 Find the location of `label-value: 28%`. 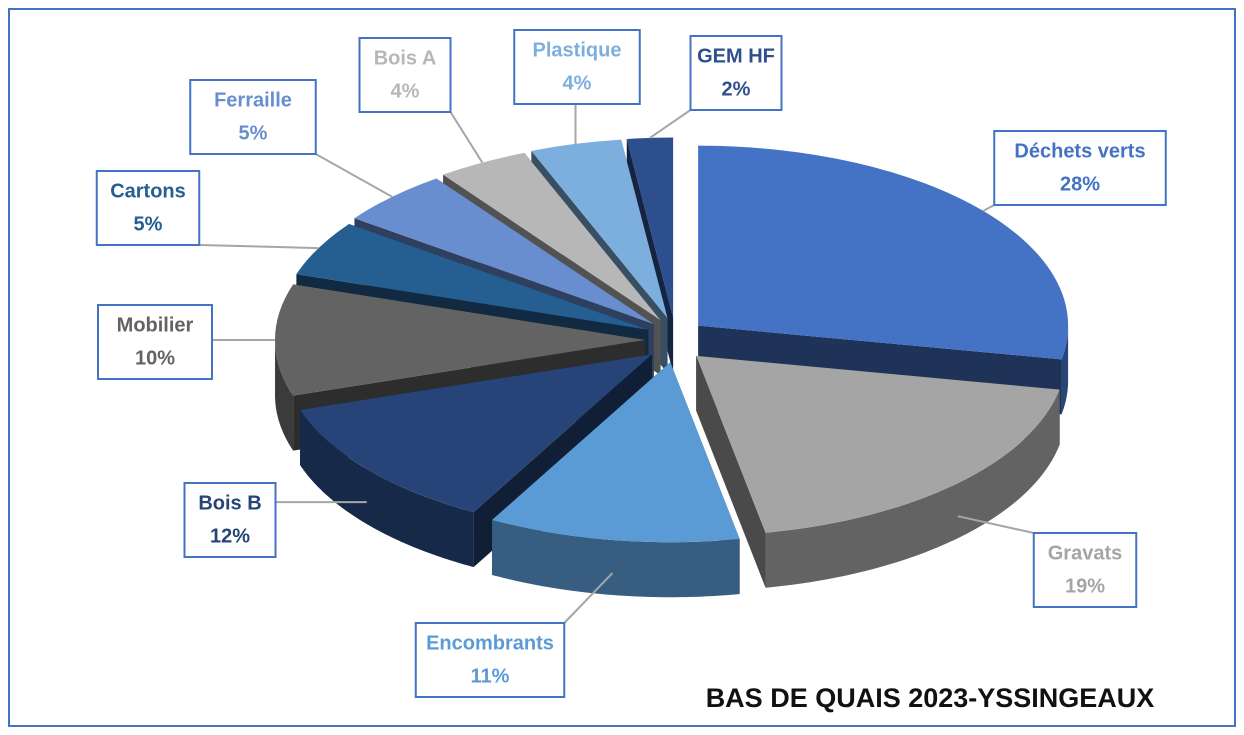

label-value: 28% is located at coordinates (1080, 184).